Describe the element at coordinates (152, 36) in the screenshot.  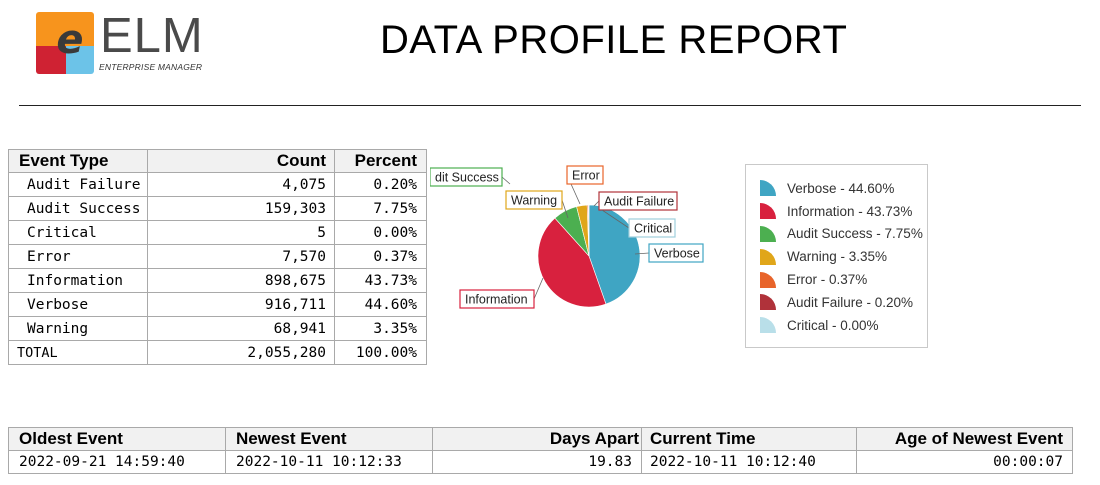
I see `logo-name: ELM` at that location.